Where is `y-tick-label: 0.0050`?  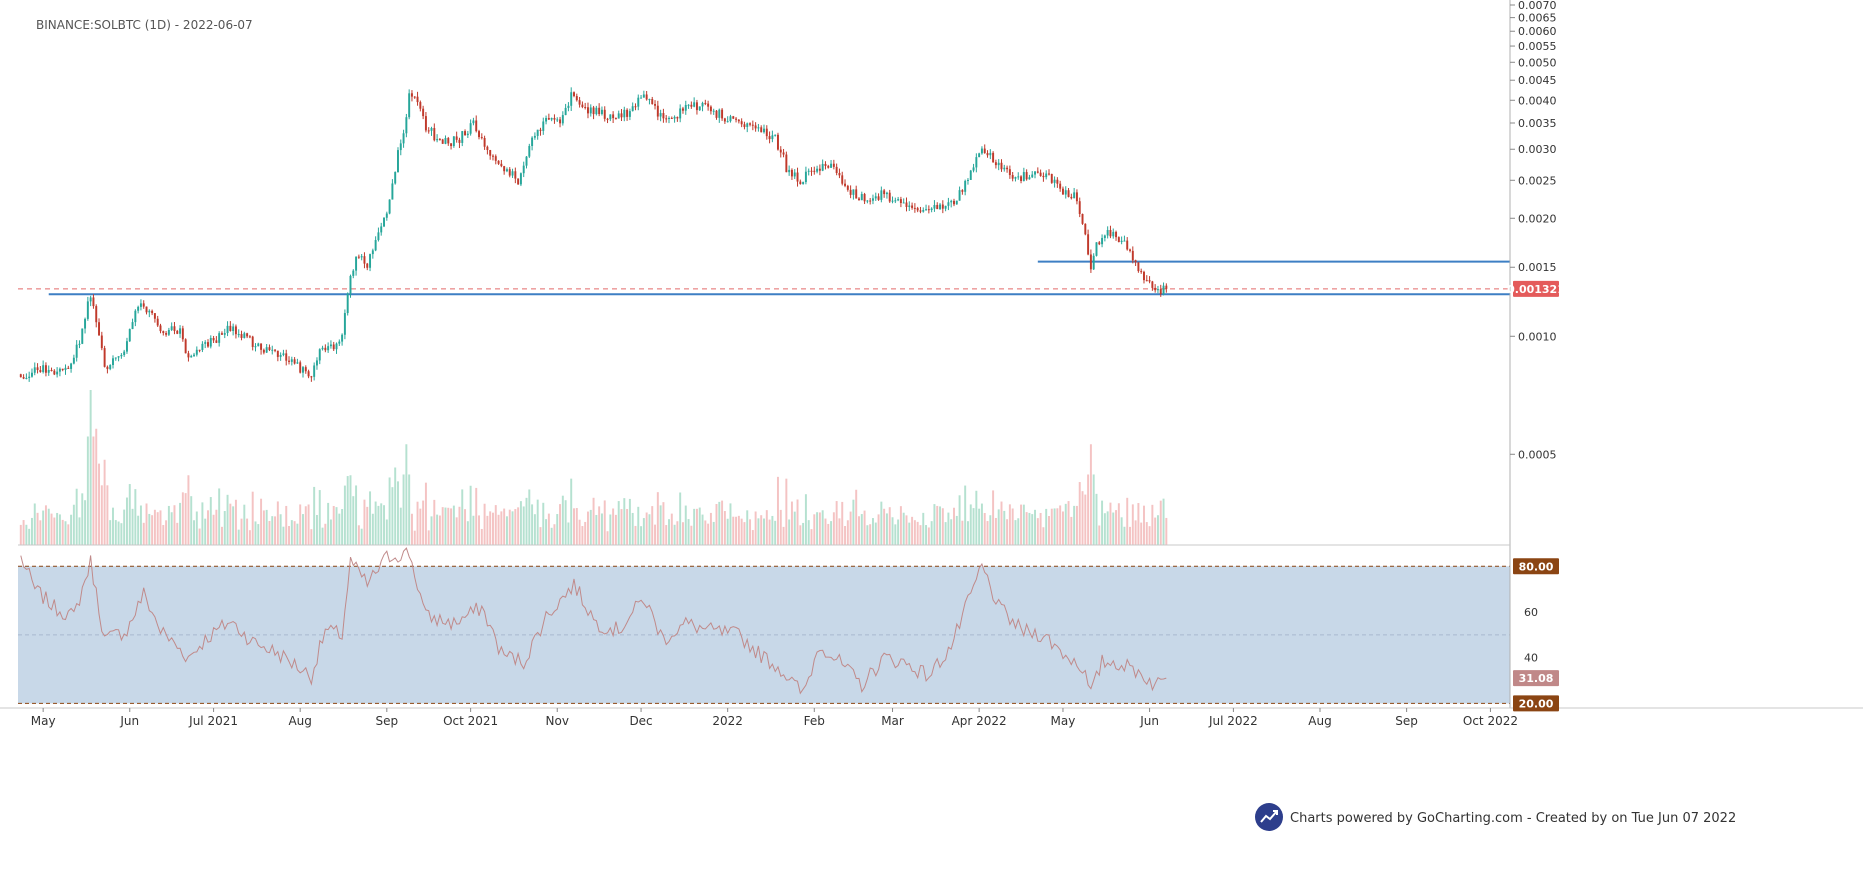
y-tick-label: 0.0050 is located at coordinates (1537, 62).